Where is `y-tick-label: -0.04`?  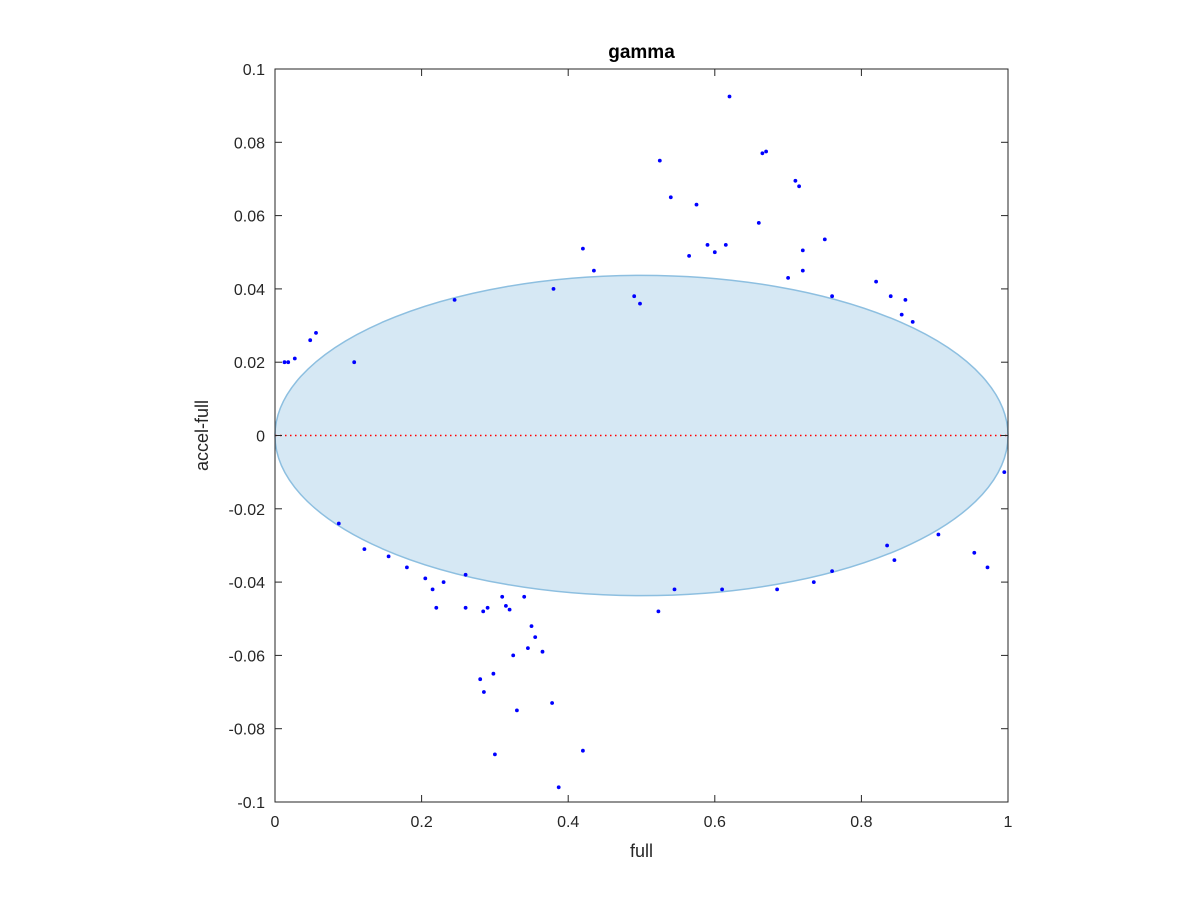 y-tick-label: -0.04 is located at coordinates (247, 583).